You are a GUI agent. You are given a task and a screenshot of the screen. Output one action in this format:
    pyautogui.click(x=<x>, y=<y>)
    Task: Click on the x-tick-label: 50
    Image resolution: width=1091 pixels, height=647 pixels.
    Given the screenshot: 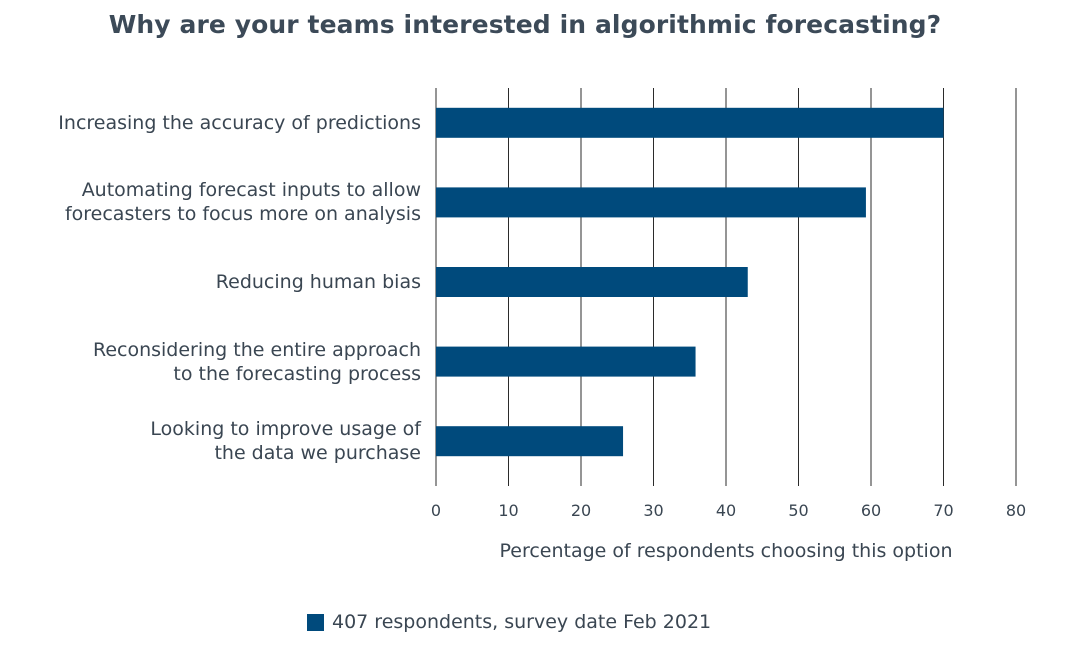 What is the action you would take?
    pyautogui.click(x=798, y=510)
    